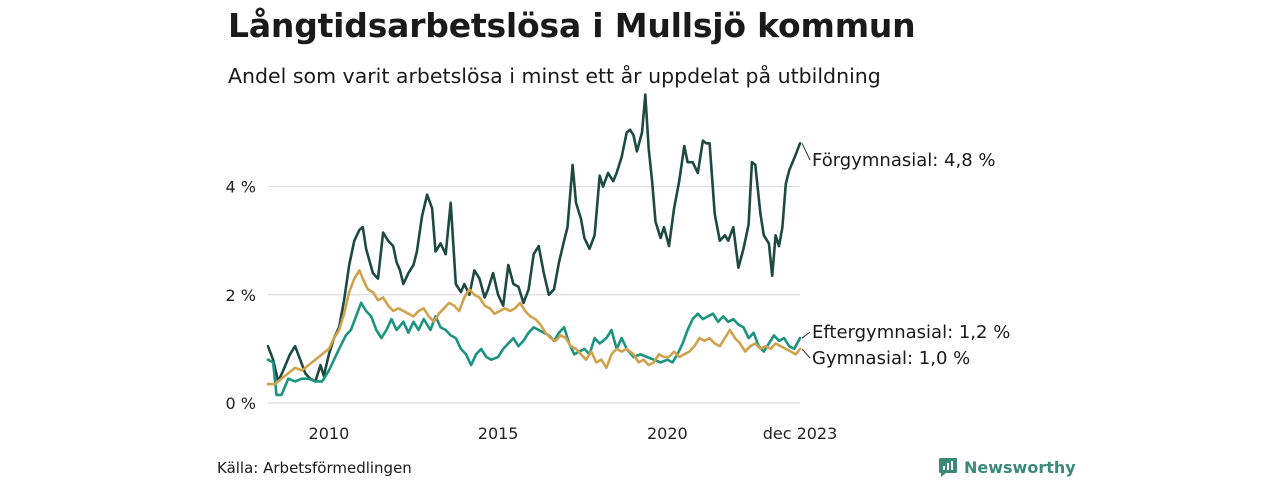  Describe the element at coordinates (241, 187) in the screenshot. I see `y-tick-label: 4 %` at that location.